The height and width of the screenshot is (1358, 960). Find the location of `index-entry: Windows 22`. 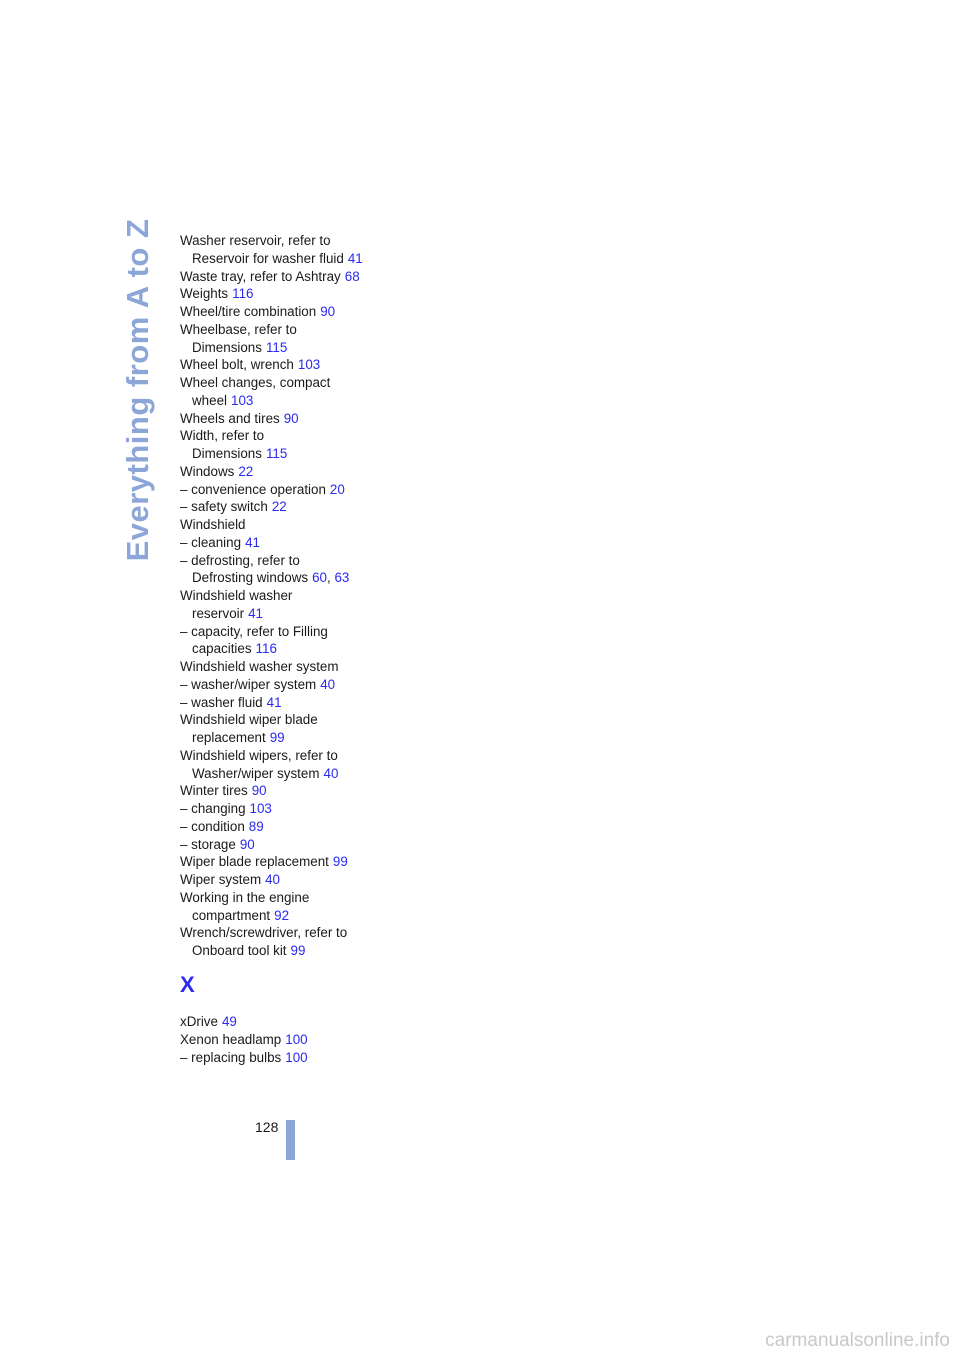

index-entry: Windows 22 is located at coordinates (216, 471).